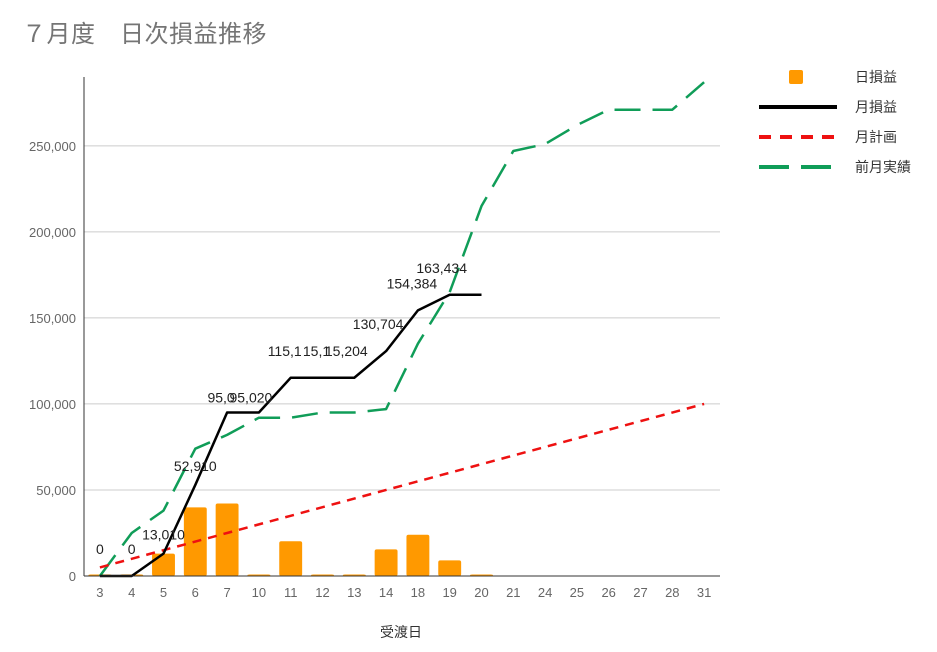 The image size is (937, 652). What do you see at coordinates (386, 592) in the screenshot?
I see `x-tick-label: 14` at bounding box center [386, 592].